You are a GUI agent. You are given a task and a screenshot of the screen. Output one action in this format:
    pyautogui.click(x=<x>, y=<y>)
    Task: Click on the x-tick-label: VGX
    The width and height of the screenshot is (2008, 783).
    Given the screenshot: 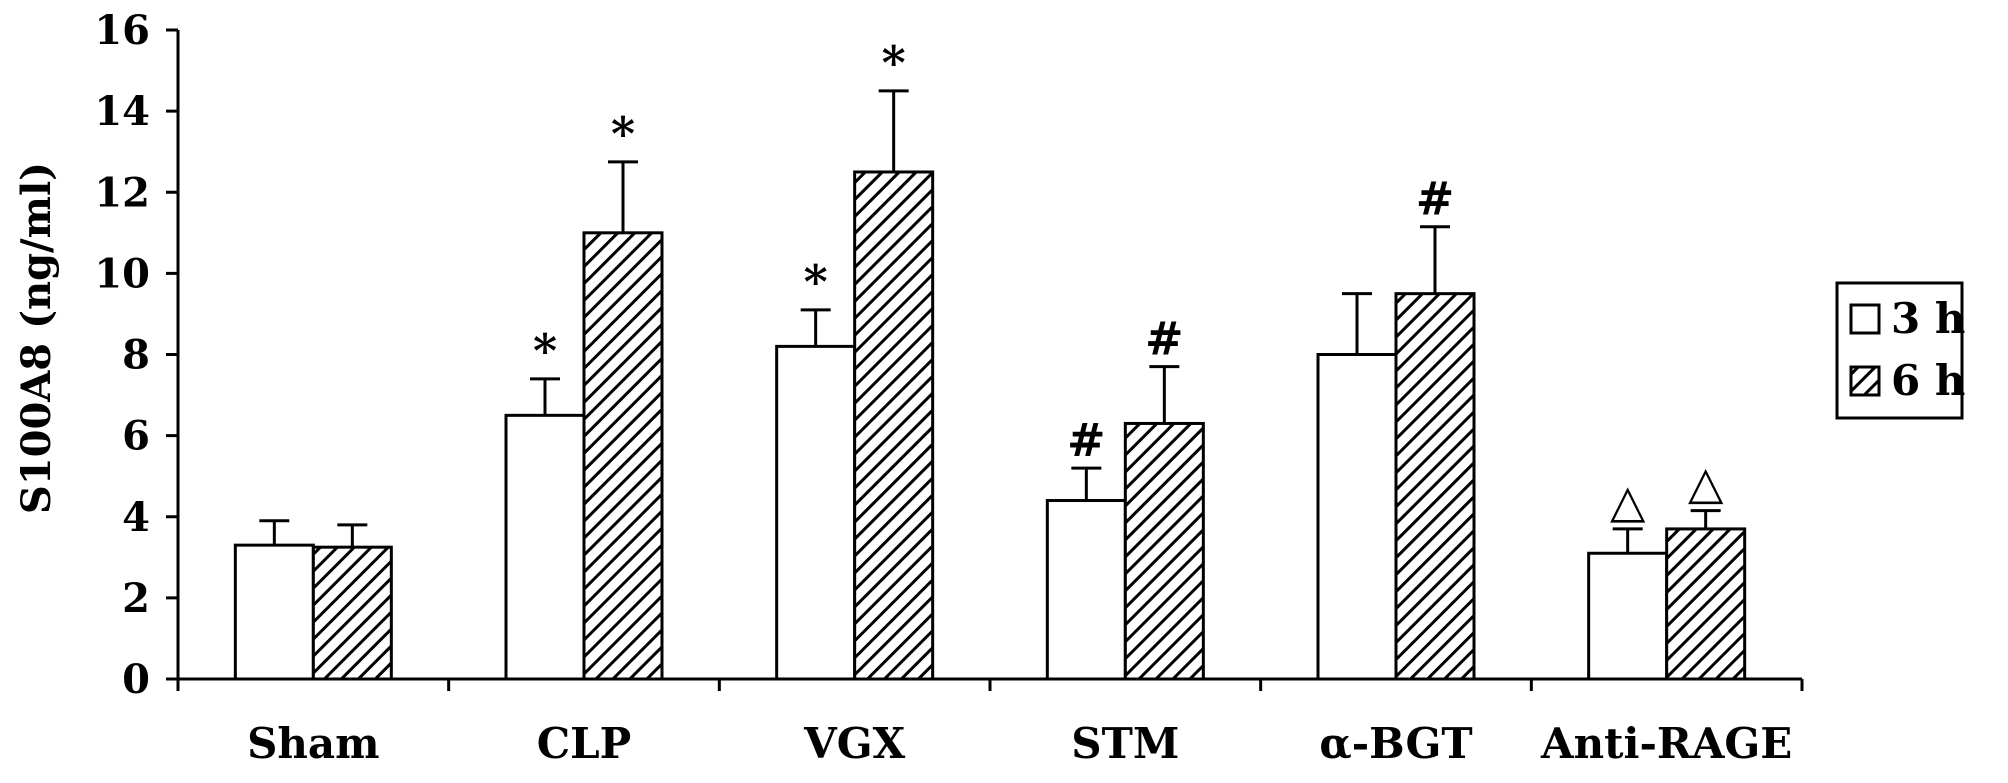 What is the action you would take?
    pyautogui.click(x=854, y=743)
    